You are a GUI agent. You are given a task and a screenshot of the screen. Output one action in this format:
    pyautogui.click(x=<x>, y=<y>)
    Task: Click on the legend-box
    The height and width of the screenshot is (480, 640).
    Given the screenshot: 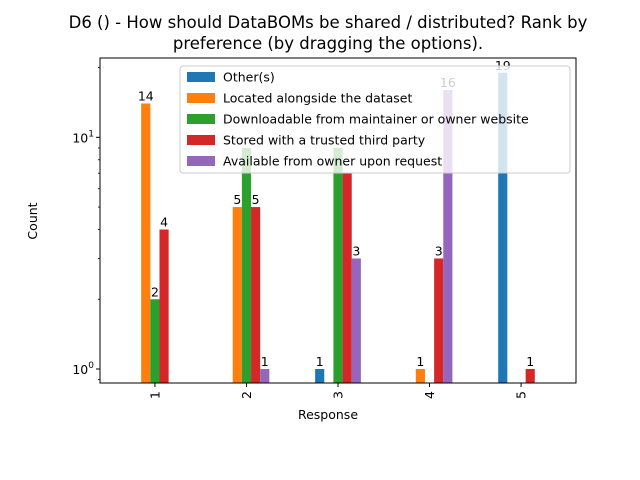 What is the action you would take?
    pyautogui.click(x=375, y=119)
    